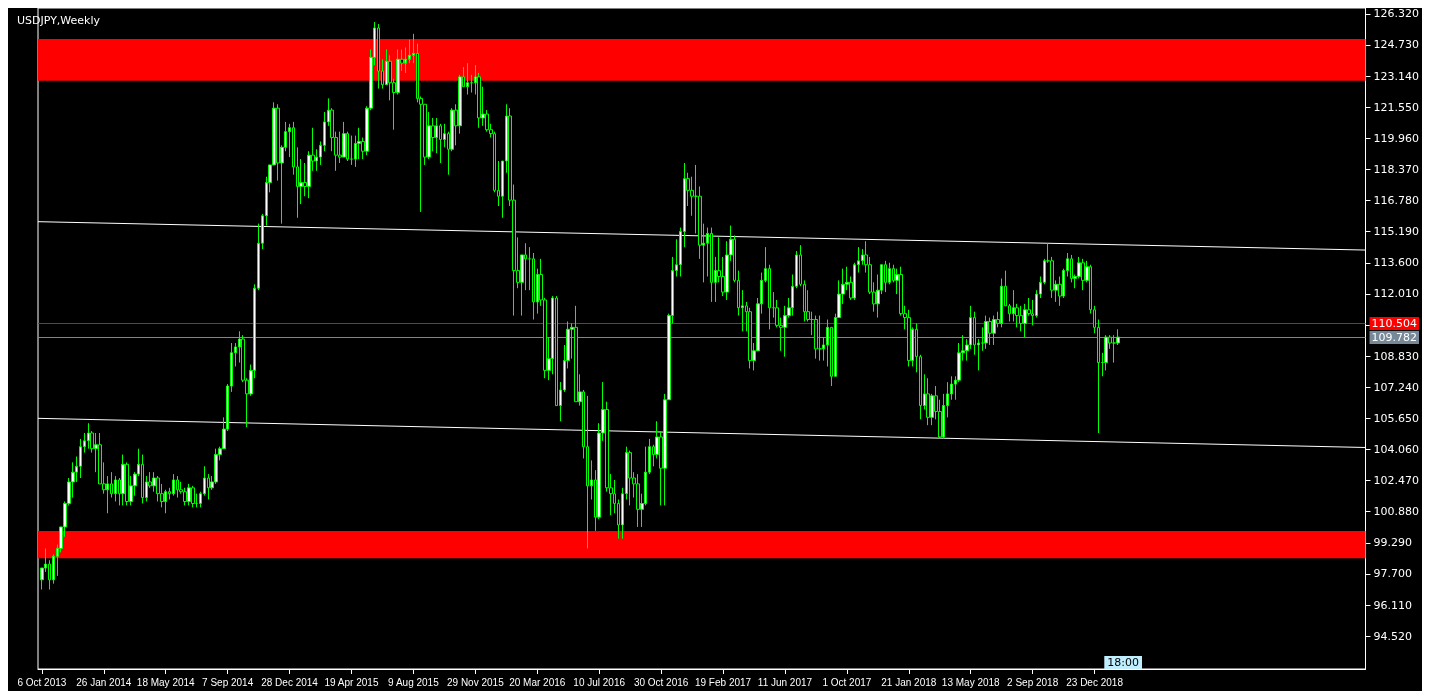  Describe the element at coordinates (228, 682) in the screenshot. I see `x-tick-label: 7 Sep 2014` at that location.